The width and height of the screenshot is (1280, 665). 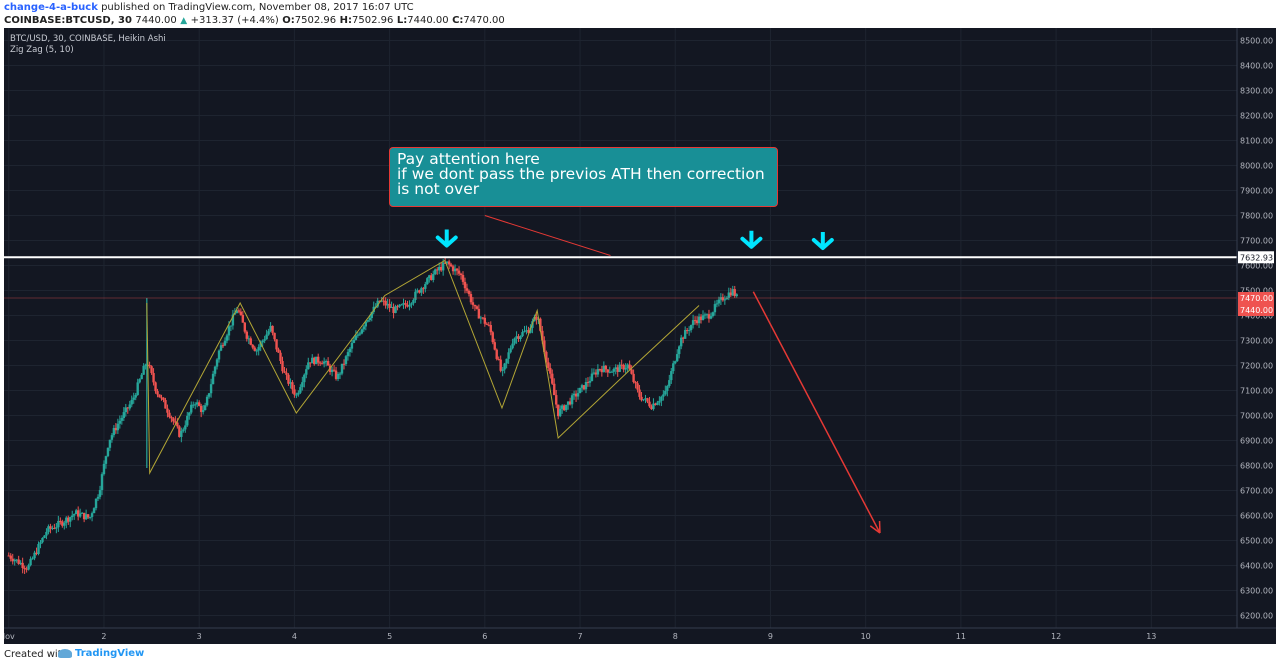 What do you see at coordinates (675, 636) in the screenshot?
I see `x-tick-label: 8` at bounding box center [675, 636].